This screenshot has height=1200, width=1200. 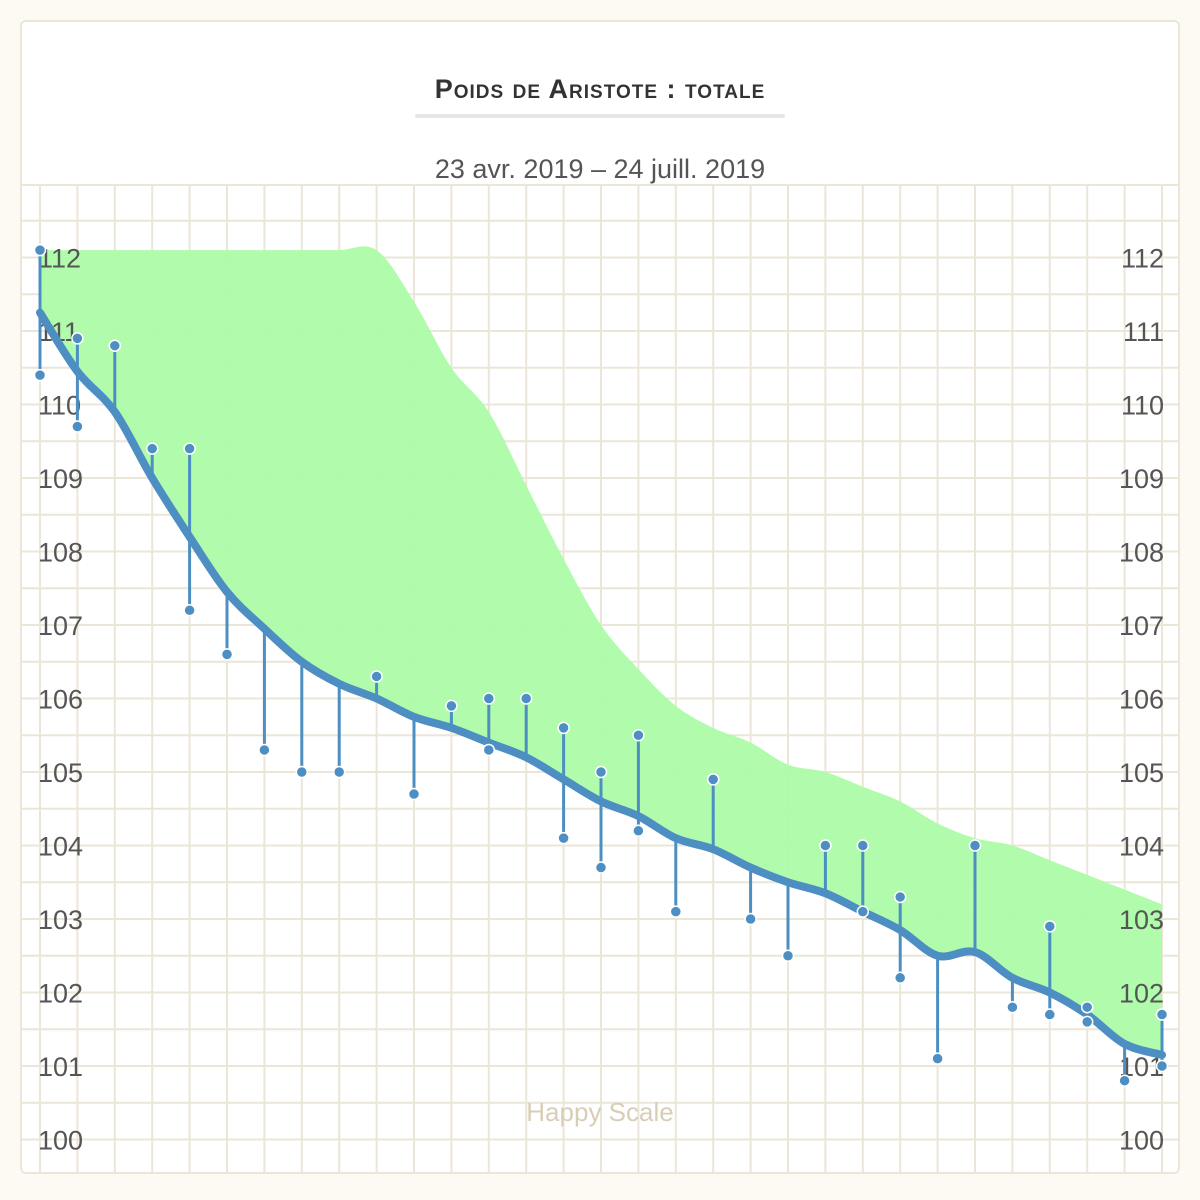 What do you see at coordinates (60, 700) in the screenshot?
I see `y-tick-label-left: 106` at bounding box center [60, 700].